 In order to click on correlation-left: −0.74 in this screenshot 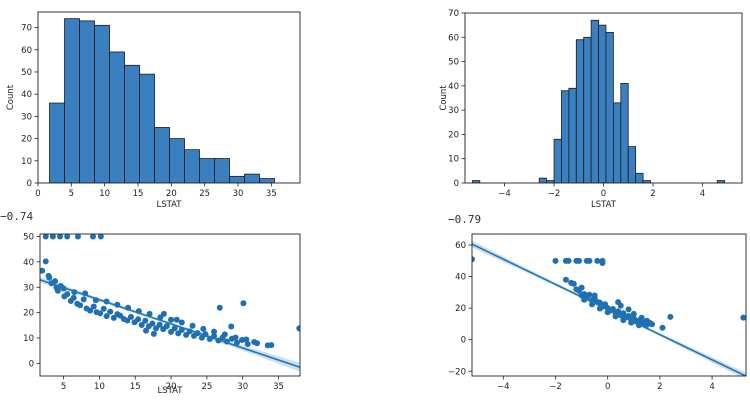, I will do `click(17, 216)`.